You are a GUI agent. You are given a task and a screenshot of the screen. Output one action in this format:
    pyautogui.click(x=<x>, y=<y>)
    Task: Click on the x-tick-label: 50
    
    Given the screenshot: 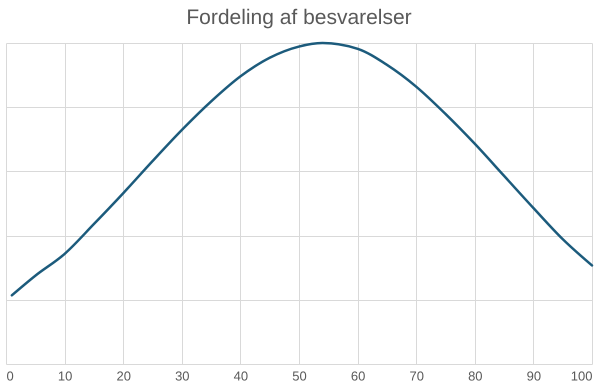 What is the action you would take?
    pyautogui.click(x=299, y=376)
    